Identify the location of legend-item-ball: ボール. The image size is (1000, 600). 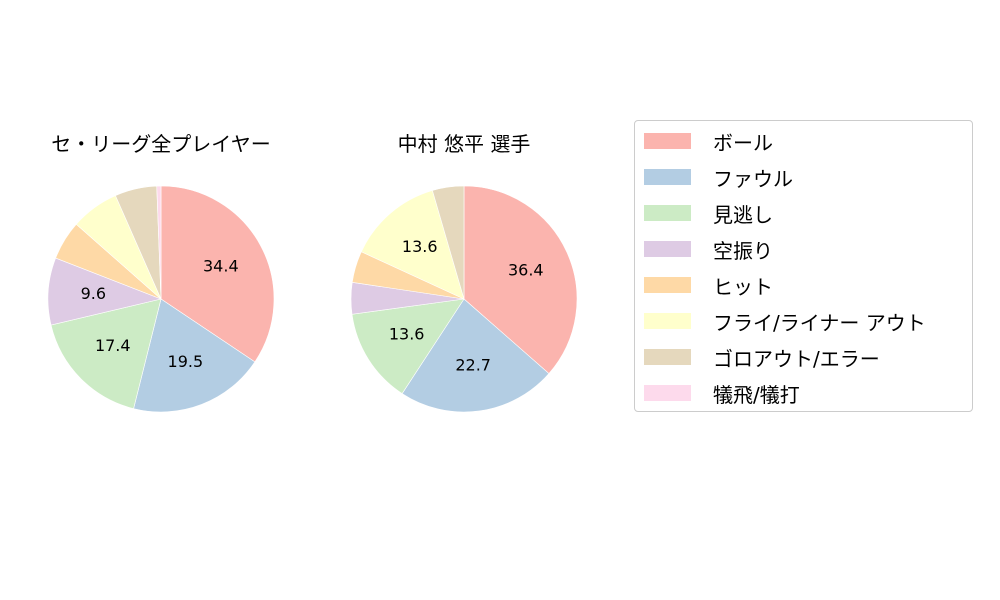
(708, 143).